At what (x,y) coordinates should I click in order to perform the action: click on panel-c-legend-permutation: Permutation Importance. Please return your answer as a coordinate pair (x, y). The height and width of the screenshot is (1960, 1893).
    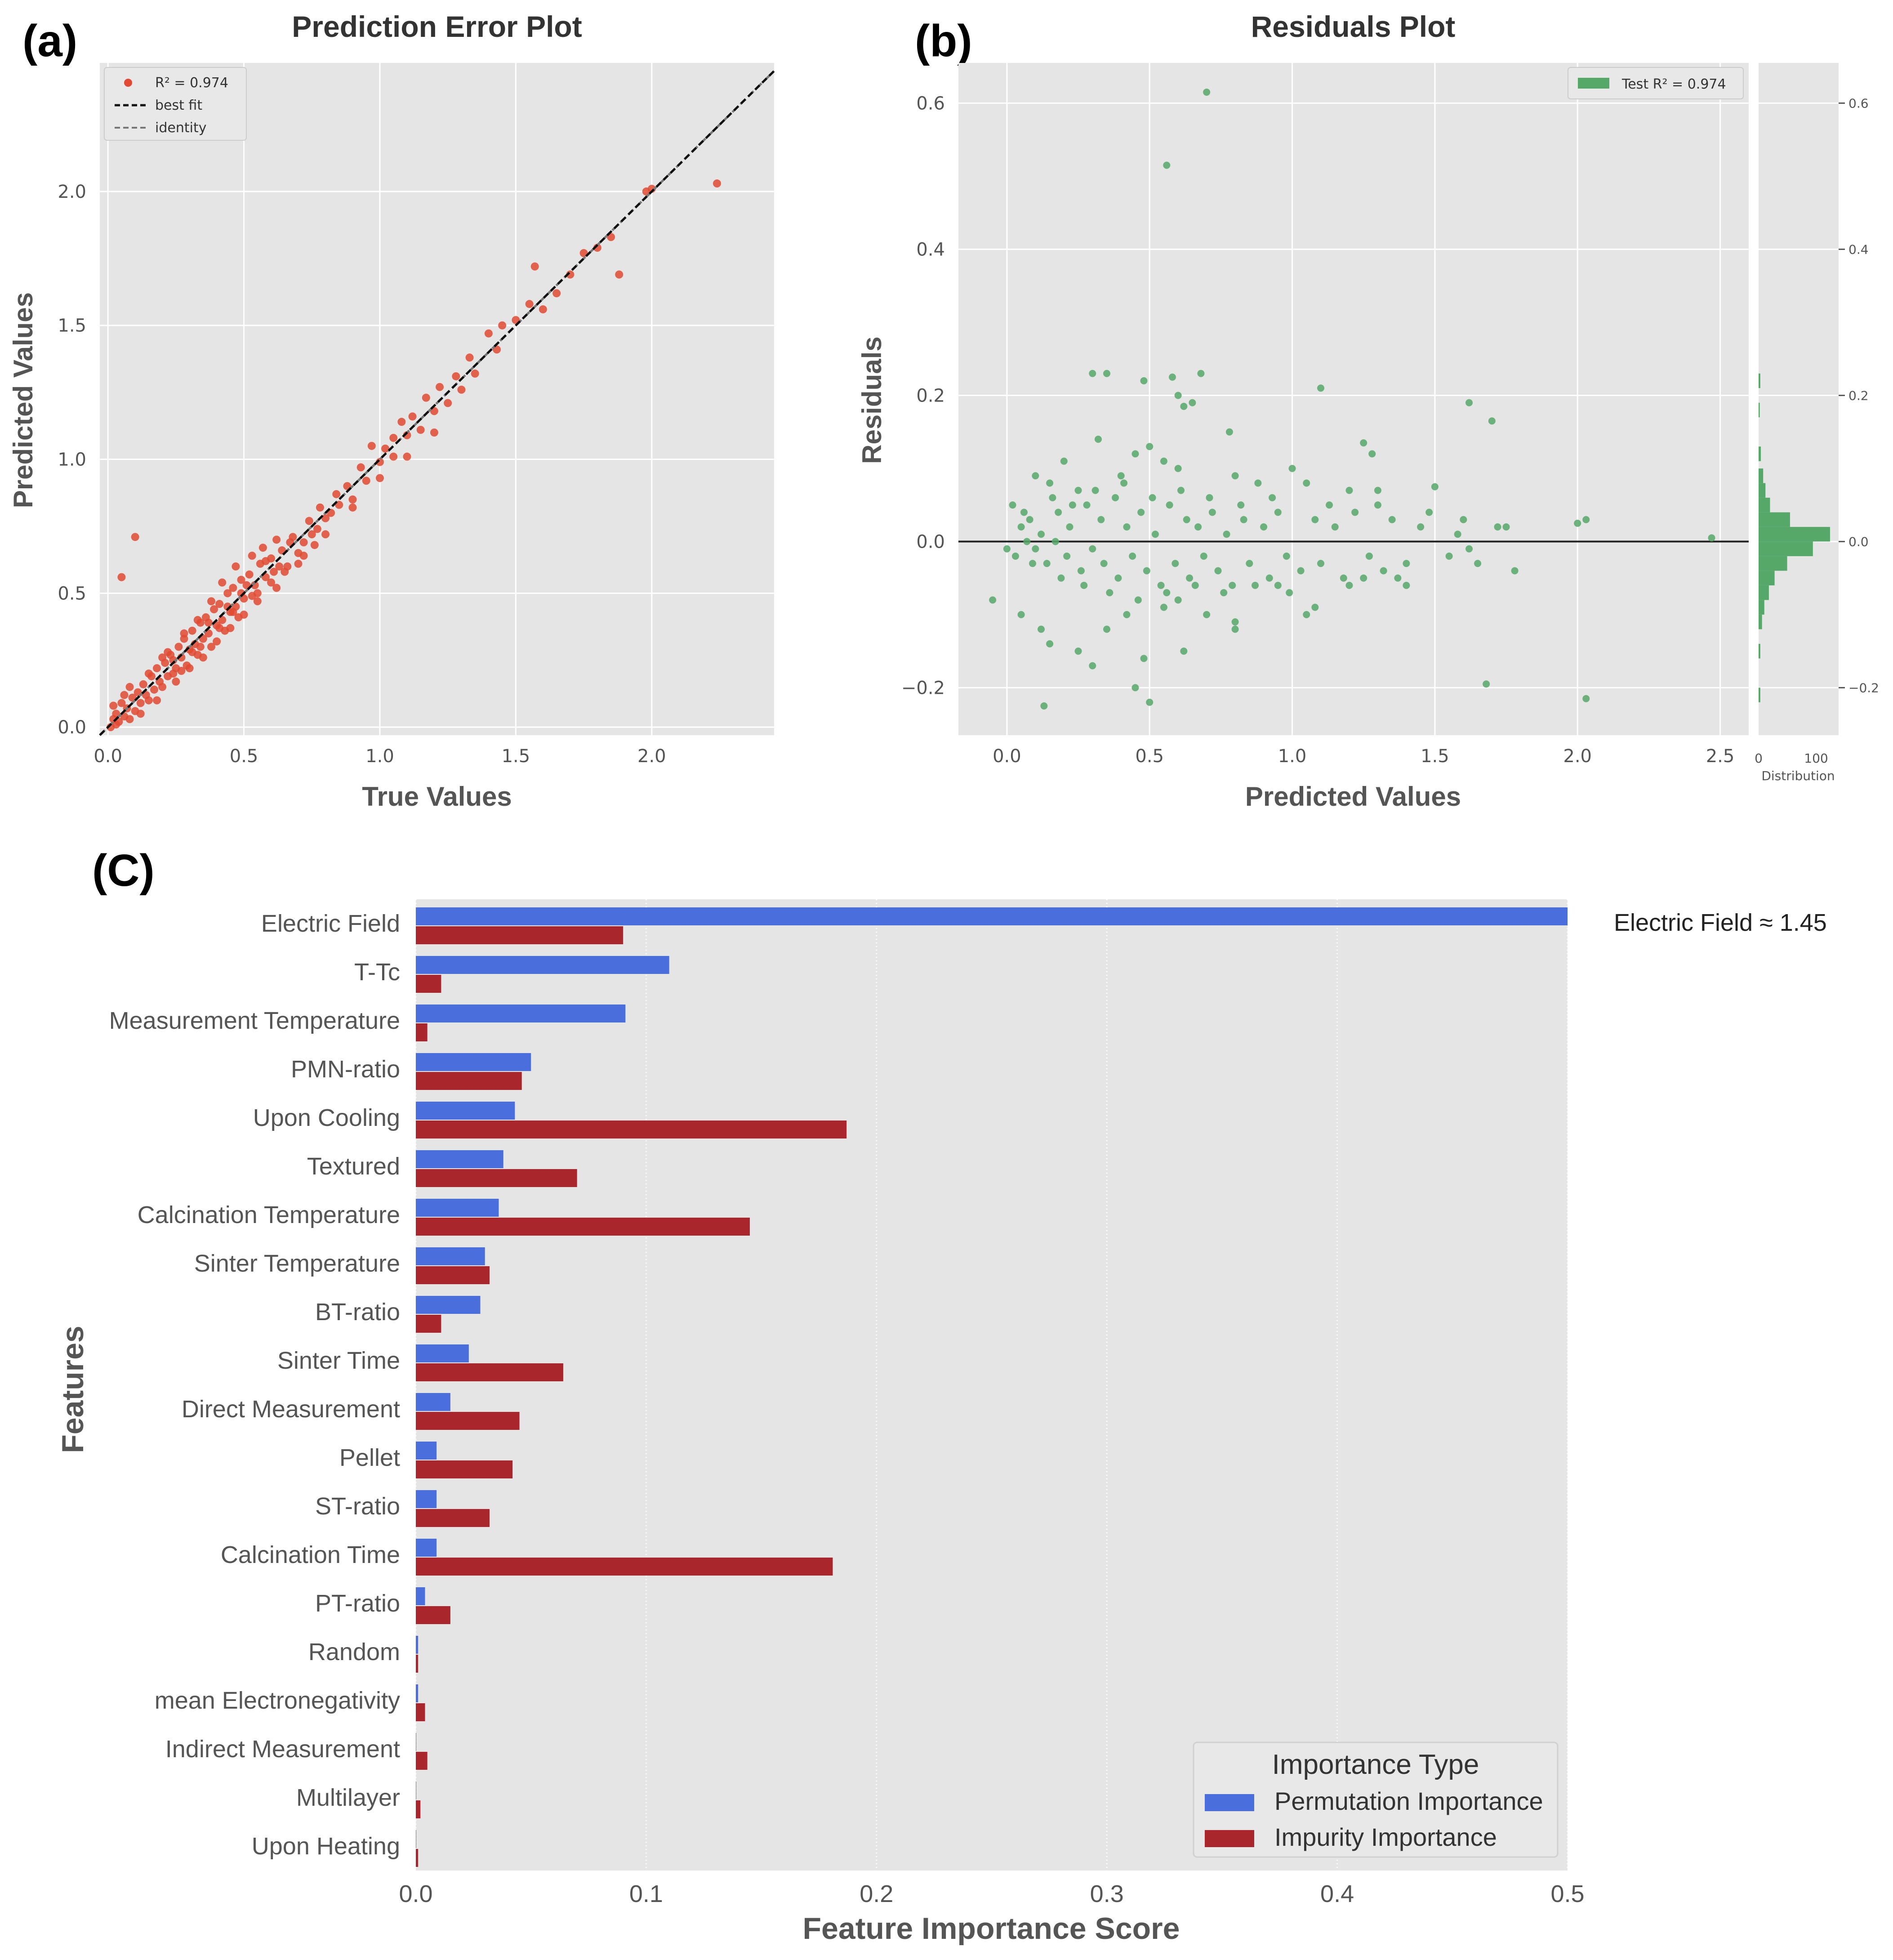
    Looking at the image, I should click on (1408, 1801).